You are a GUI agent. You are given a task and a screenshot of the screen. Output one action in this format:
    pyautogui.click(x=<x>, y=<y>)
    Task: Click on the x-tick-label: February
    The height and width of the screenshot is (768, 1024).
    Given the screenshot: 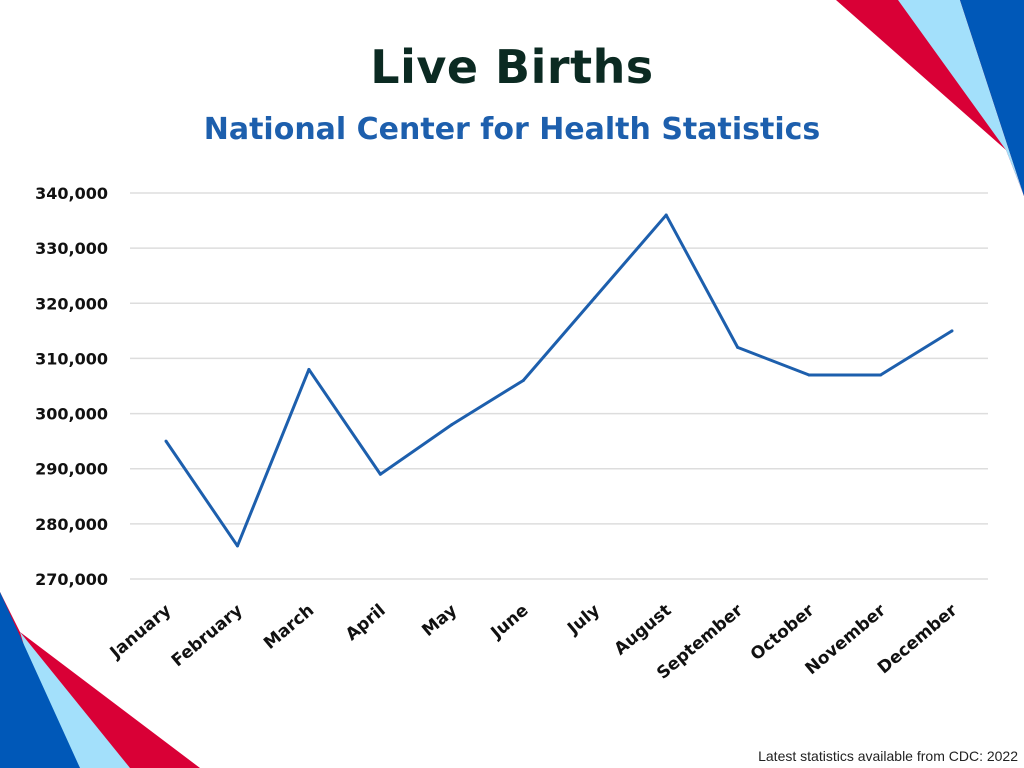 What is the action you would take?
    pyautogui.click(x=207, y=636)
    